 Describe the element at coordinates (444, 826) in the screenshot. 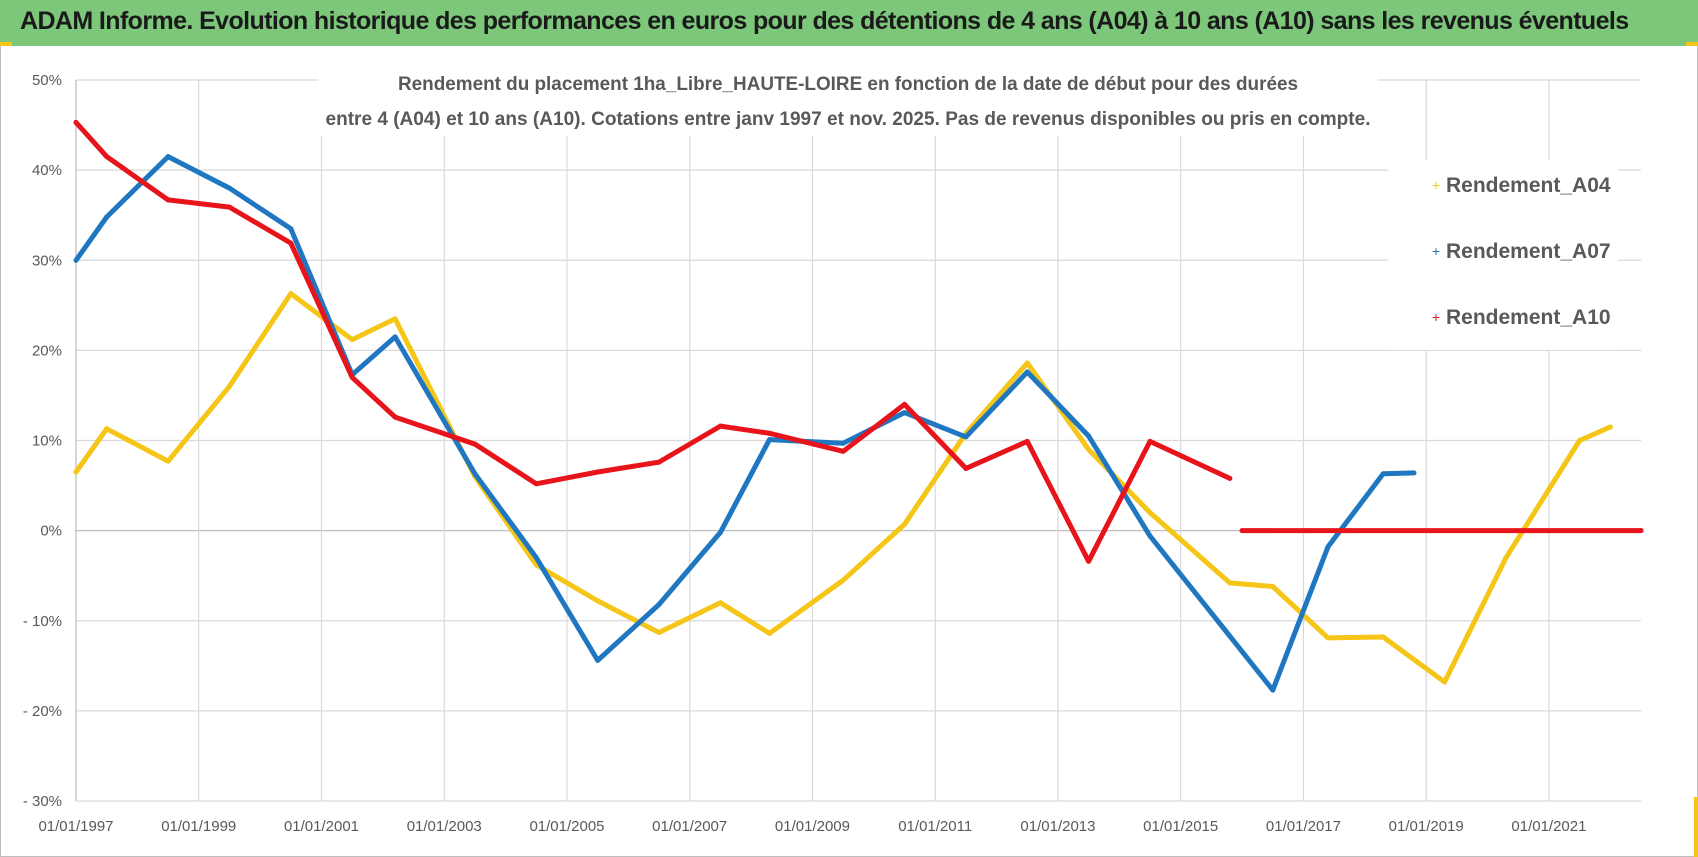

I see `x-tick-label: 01/01/2003` at that location.